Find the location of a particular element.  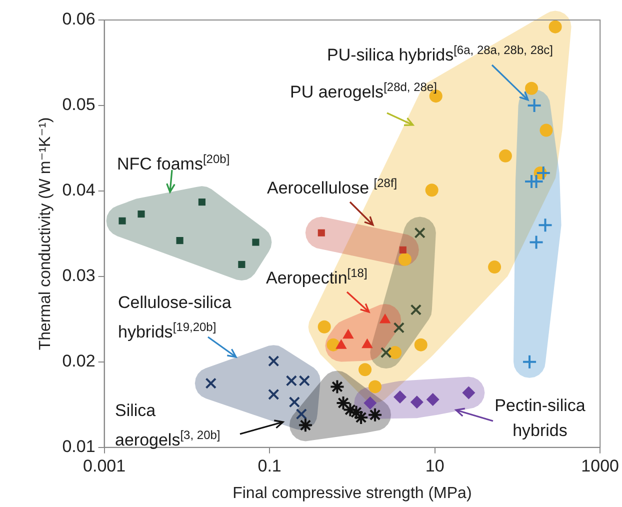

x-tick-label: 10 is located at coordinates (434, 466).